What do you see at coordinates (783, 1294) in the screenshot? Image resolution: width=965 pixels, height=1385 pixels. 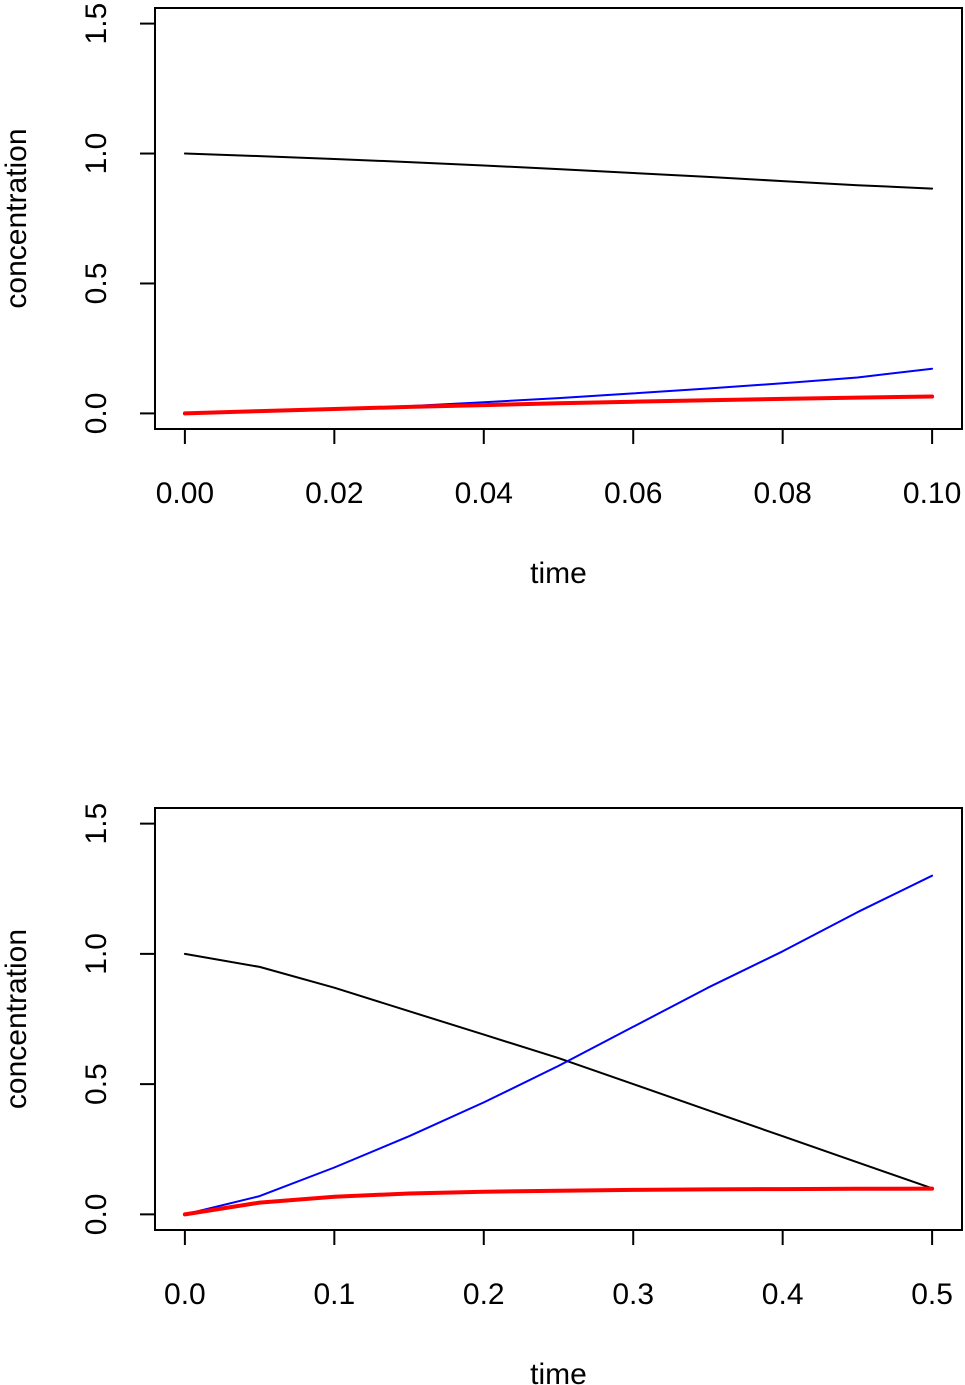 I see `x-tick-label: 0.4` at bounding box center [783, 1294].